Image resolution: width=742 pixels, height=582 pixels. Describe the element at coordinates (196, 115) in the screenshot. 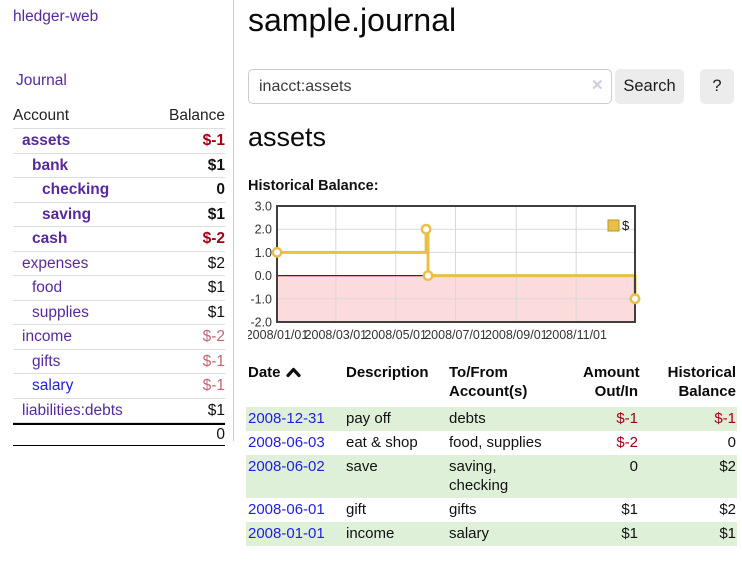

I see `balance-column-header: Balance` at that location.